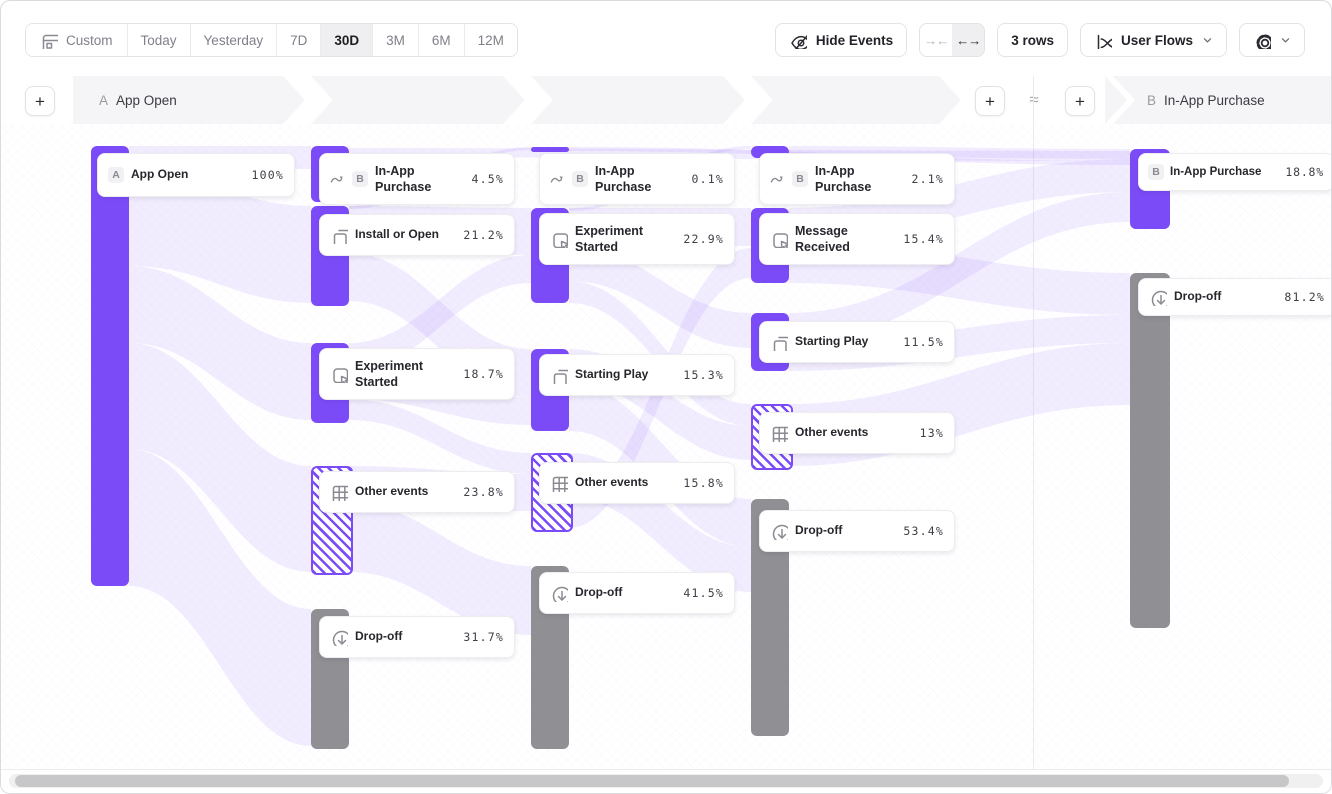 This screenshot has height=794, width=1332. Describe the element at coordinates (854, 40) in the screenshot. I see `hide-events-label: Hide Events` at that location.